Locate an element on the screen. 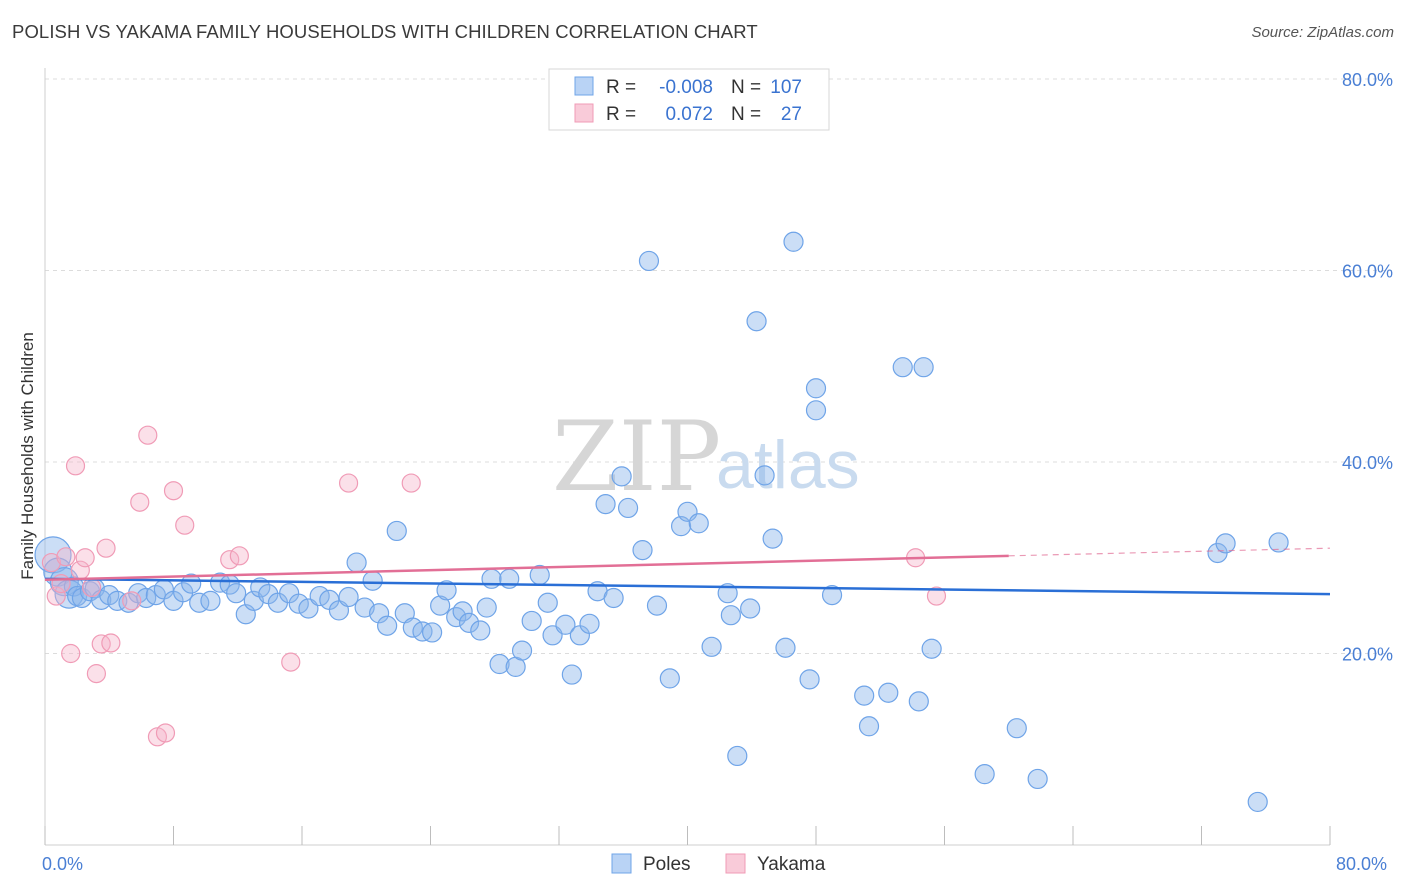 The image size is (1406, 892). watermark-atlas: atlas is located at coordinates (788, 465).